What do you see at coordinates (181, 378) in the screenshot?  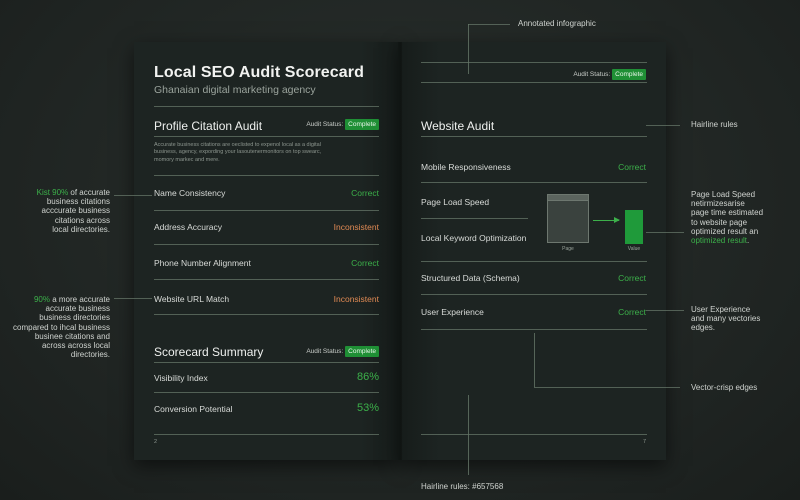 I see `summary-label-visibility: Visibility Index` at bounding box center [181, 378].